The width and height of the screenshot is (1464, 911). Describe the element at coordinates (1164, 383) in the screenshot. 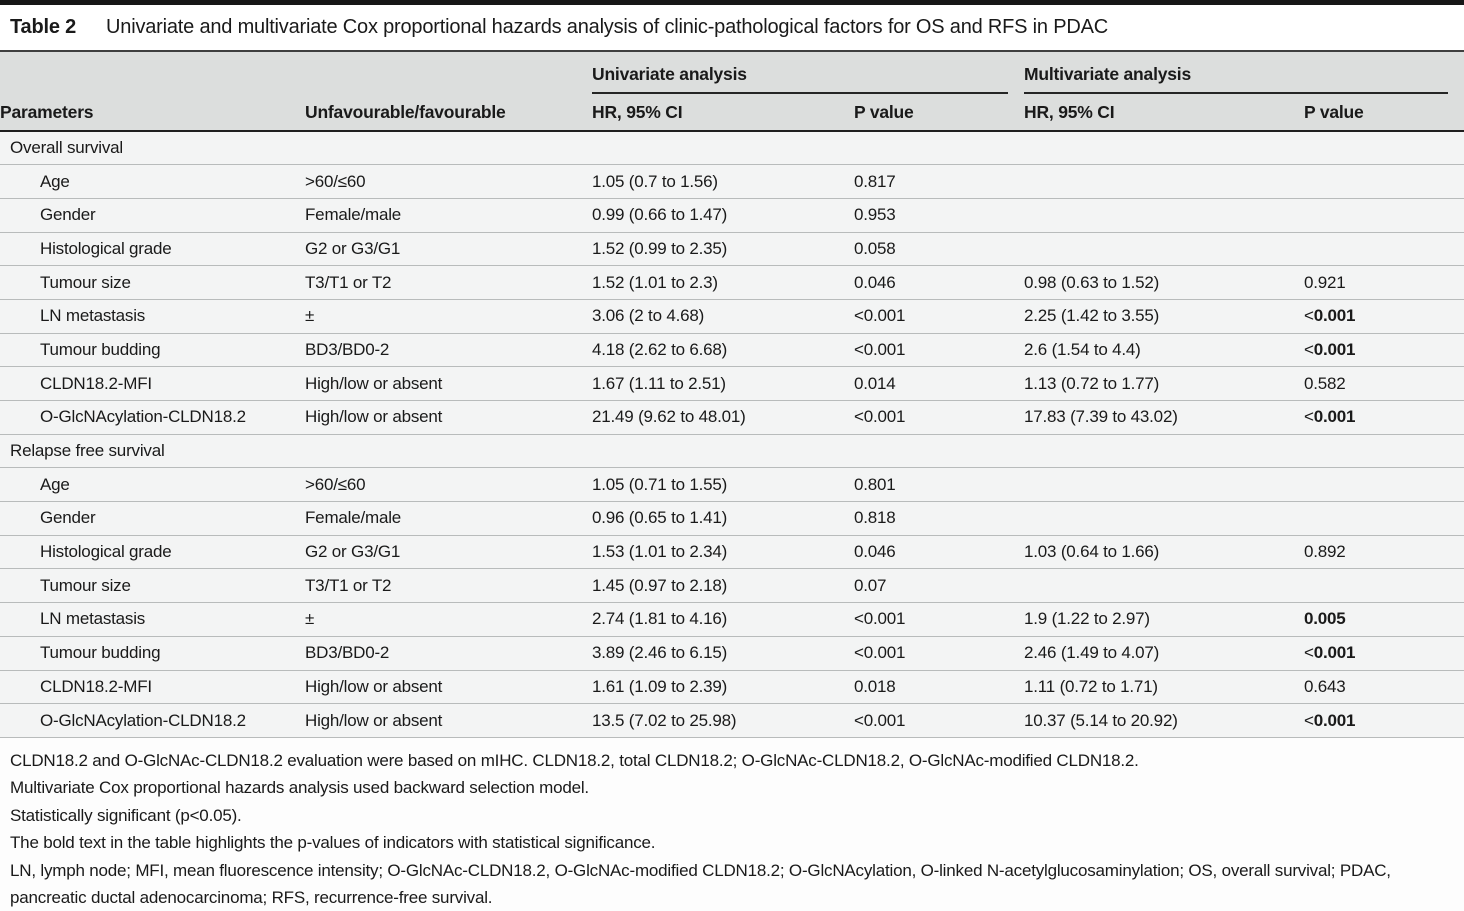

I see `multi-hr-cell: 1.13 (0.72 to 1.77)` at that location.